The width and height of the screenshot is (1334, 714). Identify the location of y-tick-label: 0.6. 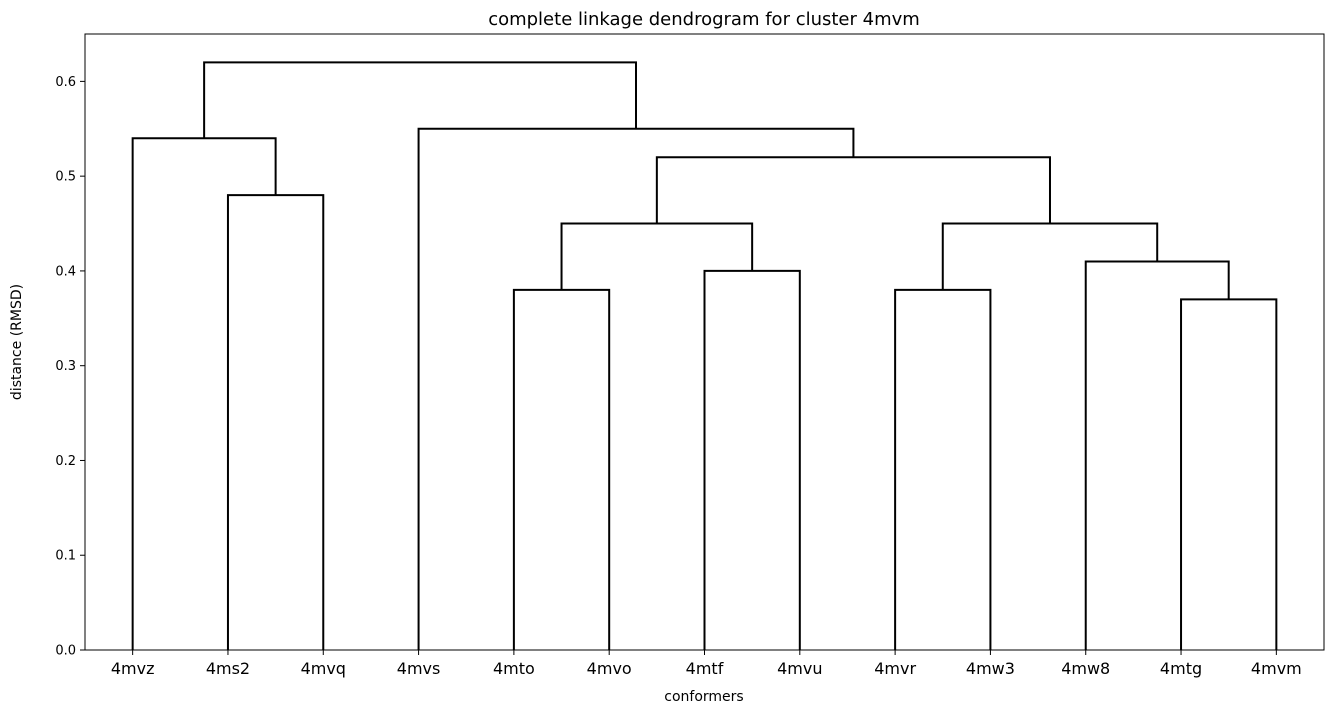
(65, 82).